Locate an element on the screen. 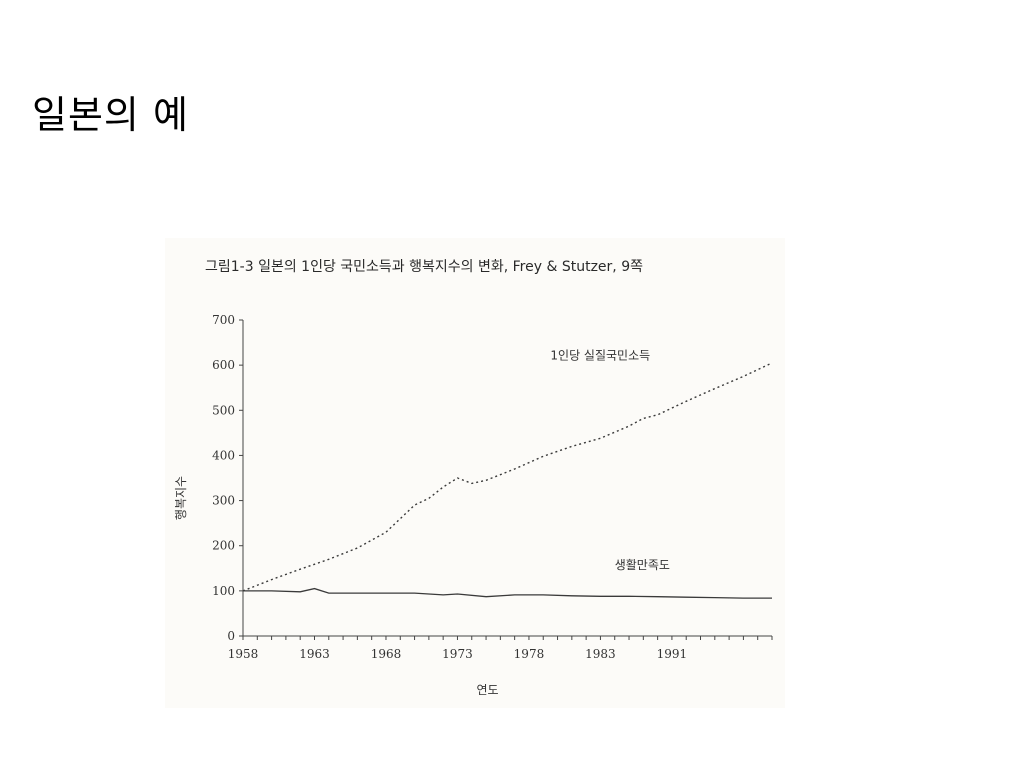 This screenshot has width=1024, height=768. y-tick-label: 500 is located at coordinates (223, 410).